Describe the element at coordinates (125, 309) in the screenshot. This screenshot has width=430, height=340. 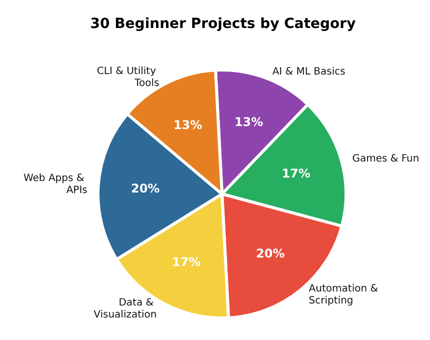
I see `slice-label: Data & Visualization` at that location.